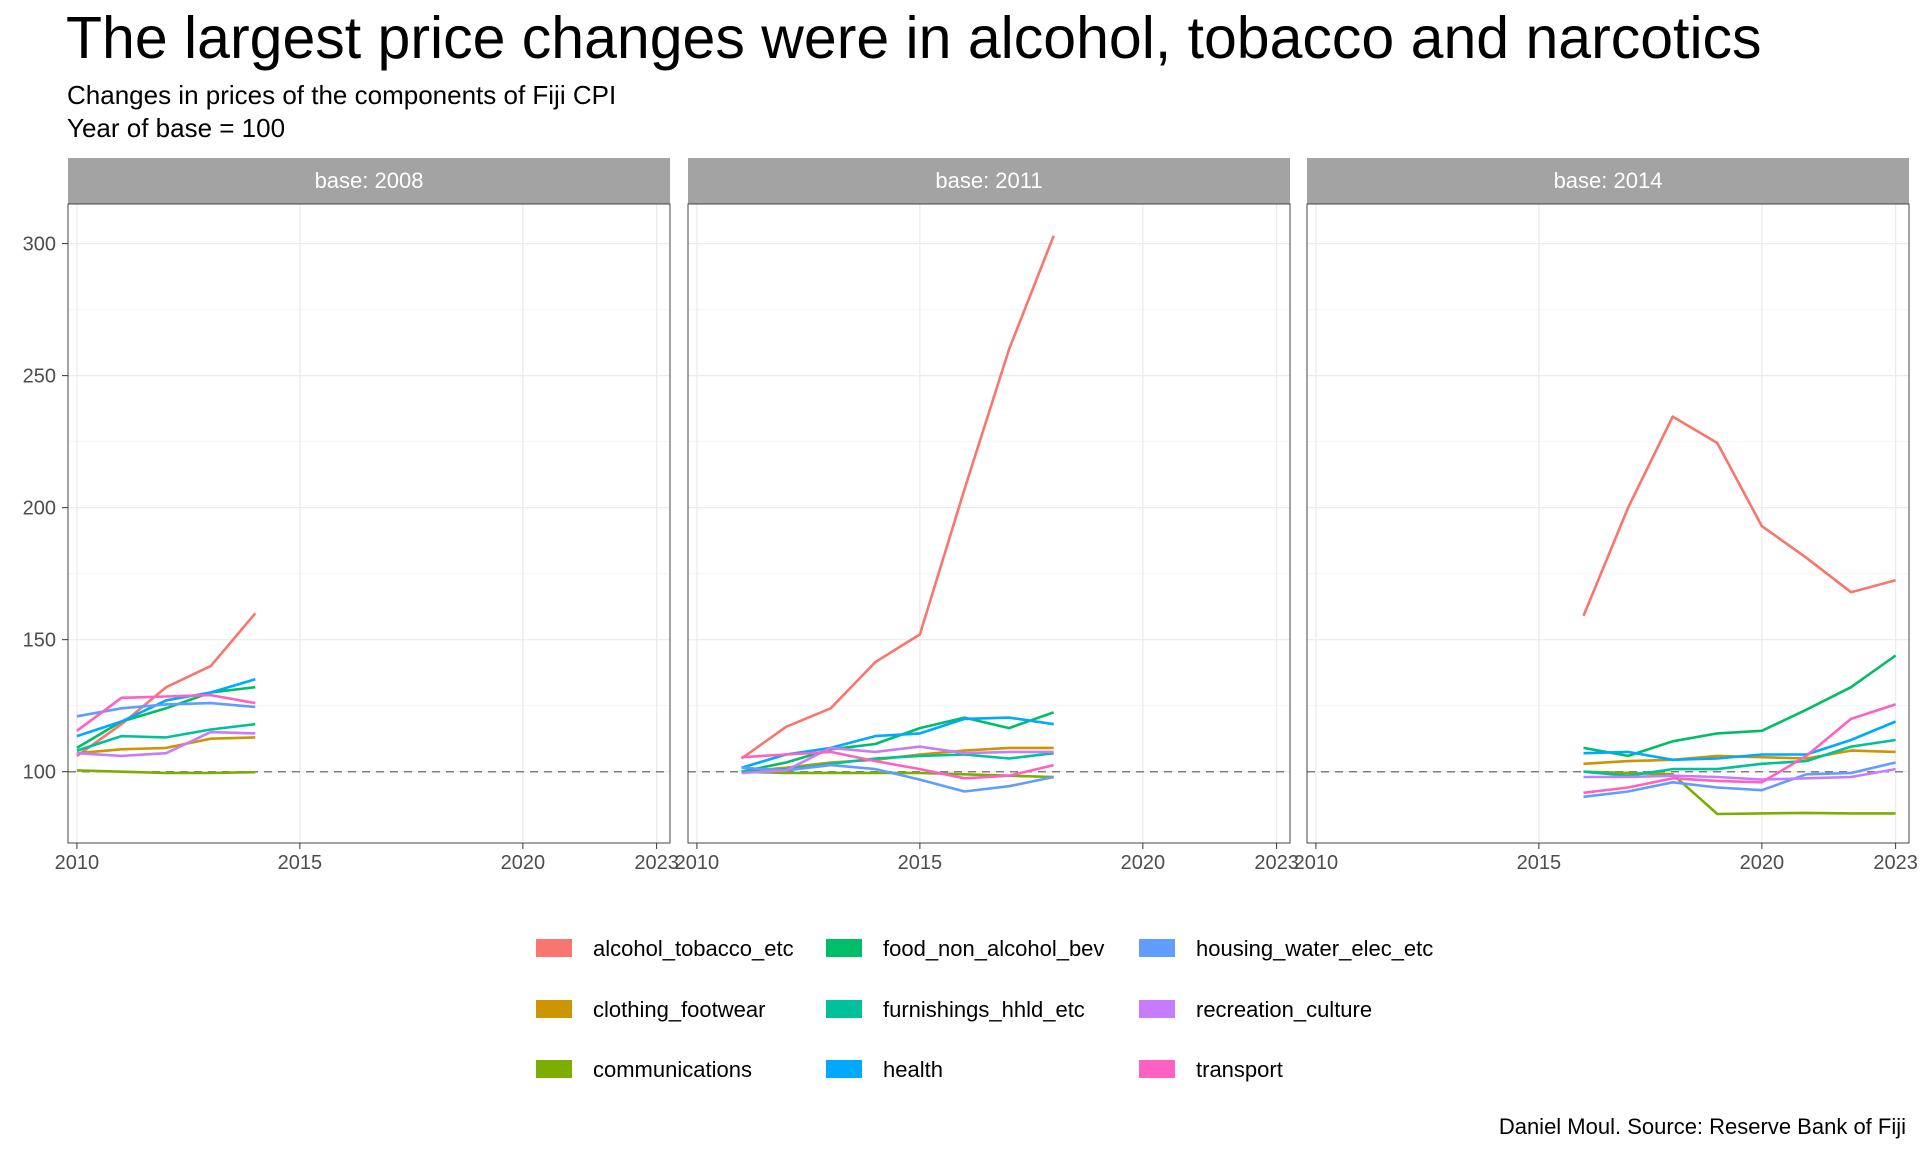  I want to click on legend-label: furnishings_hhld_etc, so click(984, 1009).